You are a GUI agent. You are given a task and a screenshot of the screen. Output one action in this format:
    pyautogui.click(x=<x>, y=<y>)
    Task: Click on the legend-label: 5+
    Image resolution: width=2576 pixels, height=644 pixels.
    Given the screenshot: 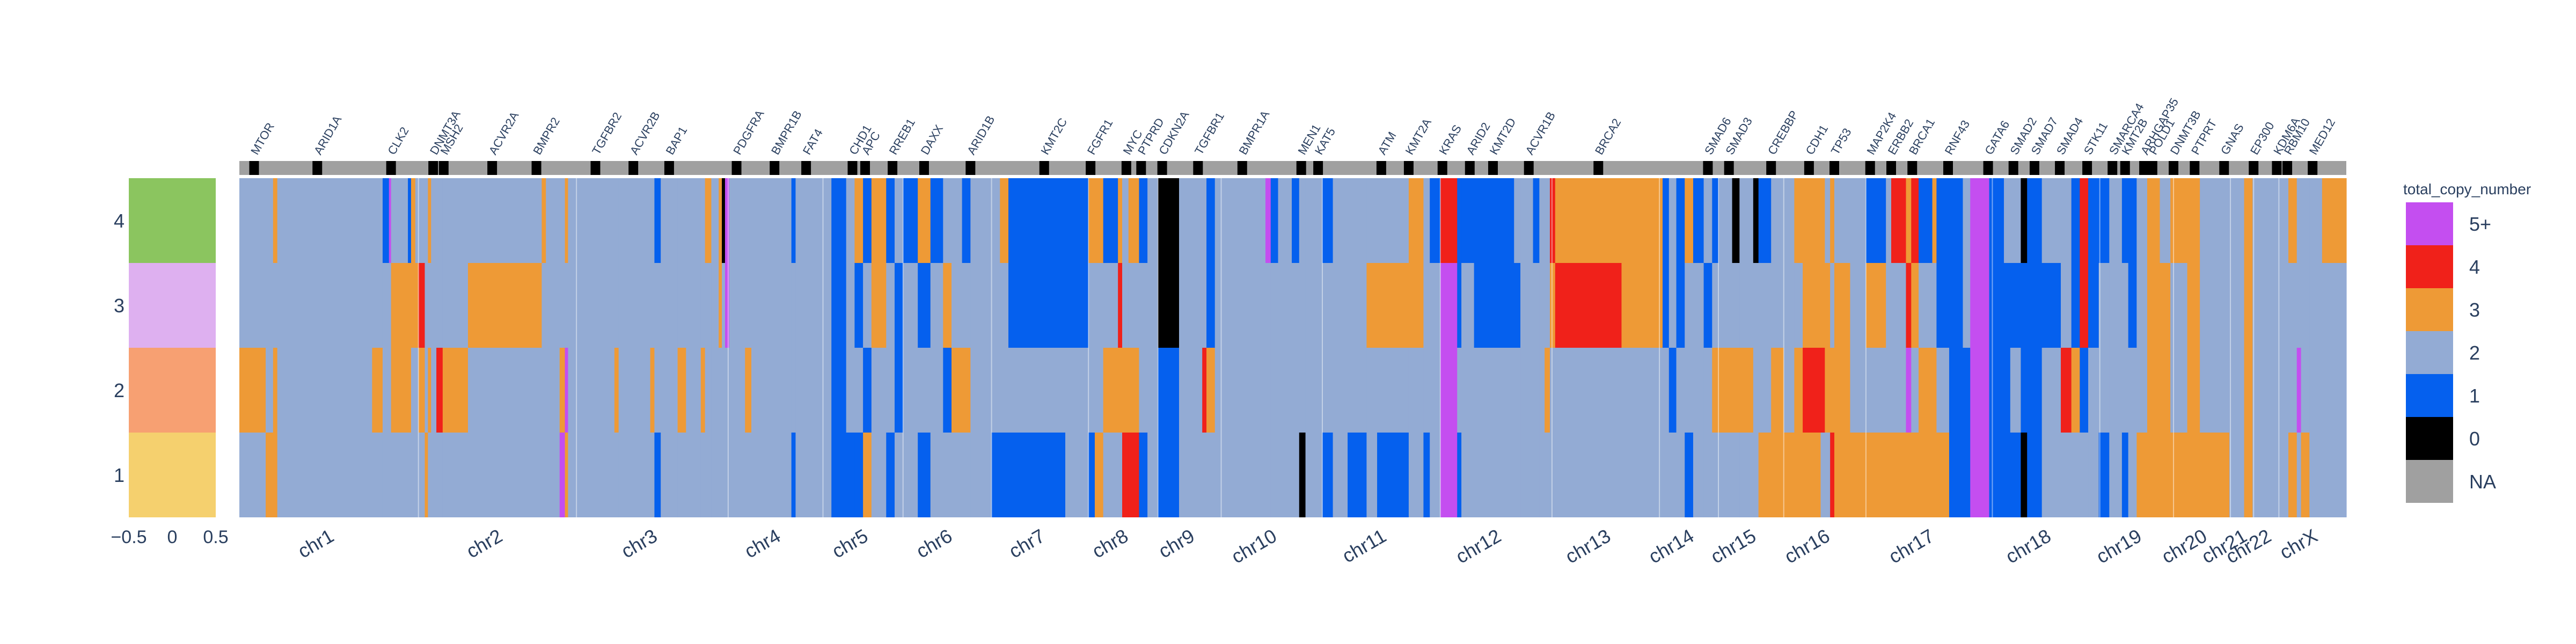 What is the action you would take?
    pyautogui.click(x=2480, y=224)
    